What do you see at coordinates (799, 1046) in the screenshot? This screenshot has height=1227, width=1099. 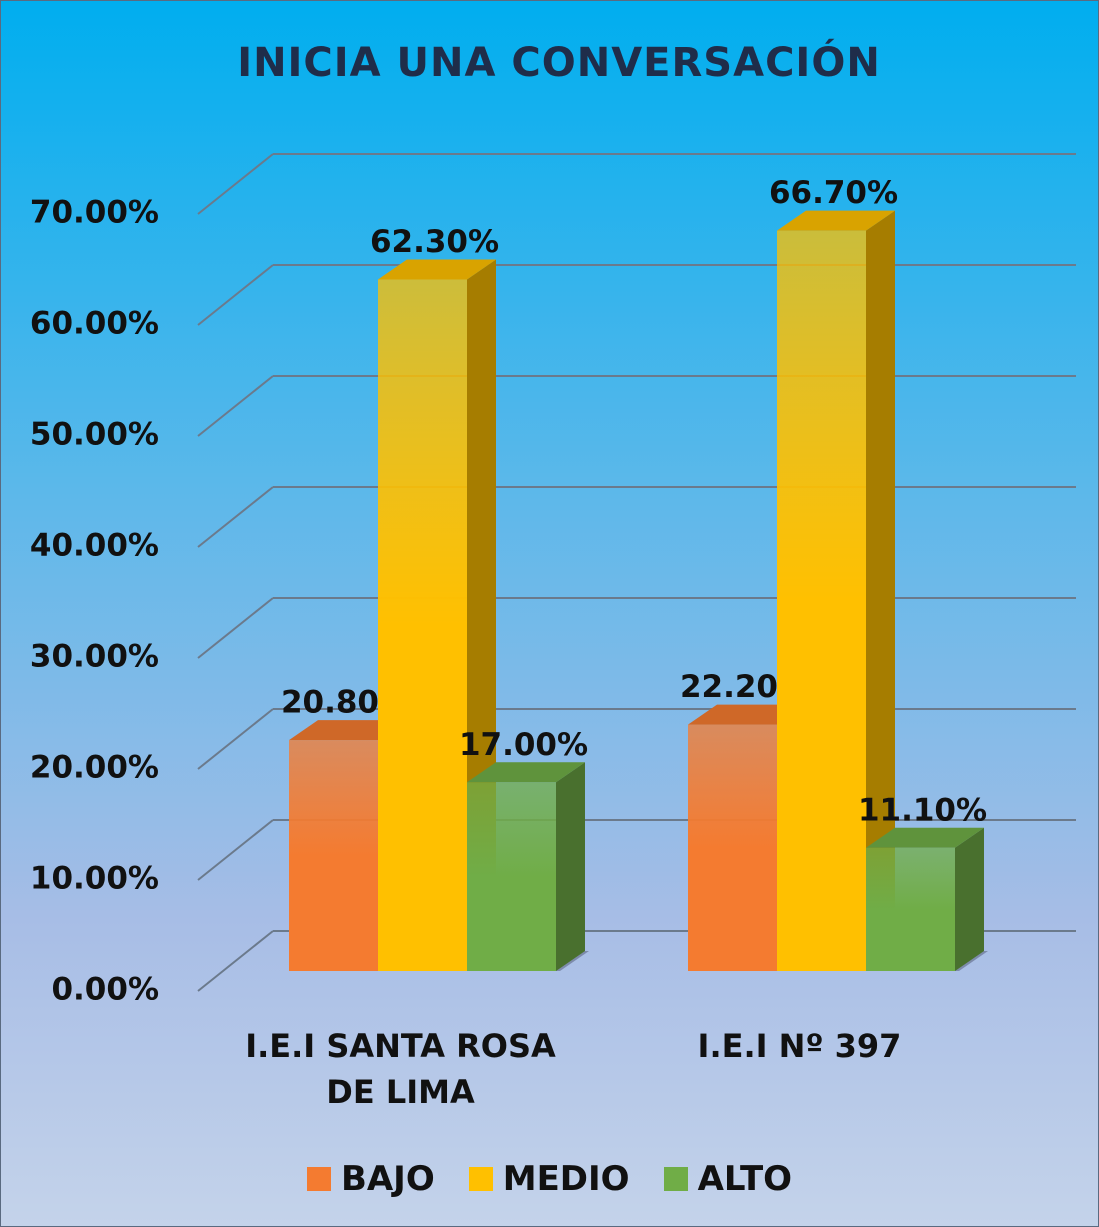 I see `x-tick-label: I.E.I Nº 397` at bounding box center [799, 1046].